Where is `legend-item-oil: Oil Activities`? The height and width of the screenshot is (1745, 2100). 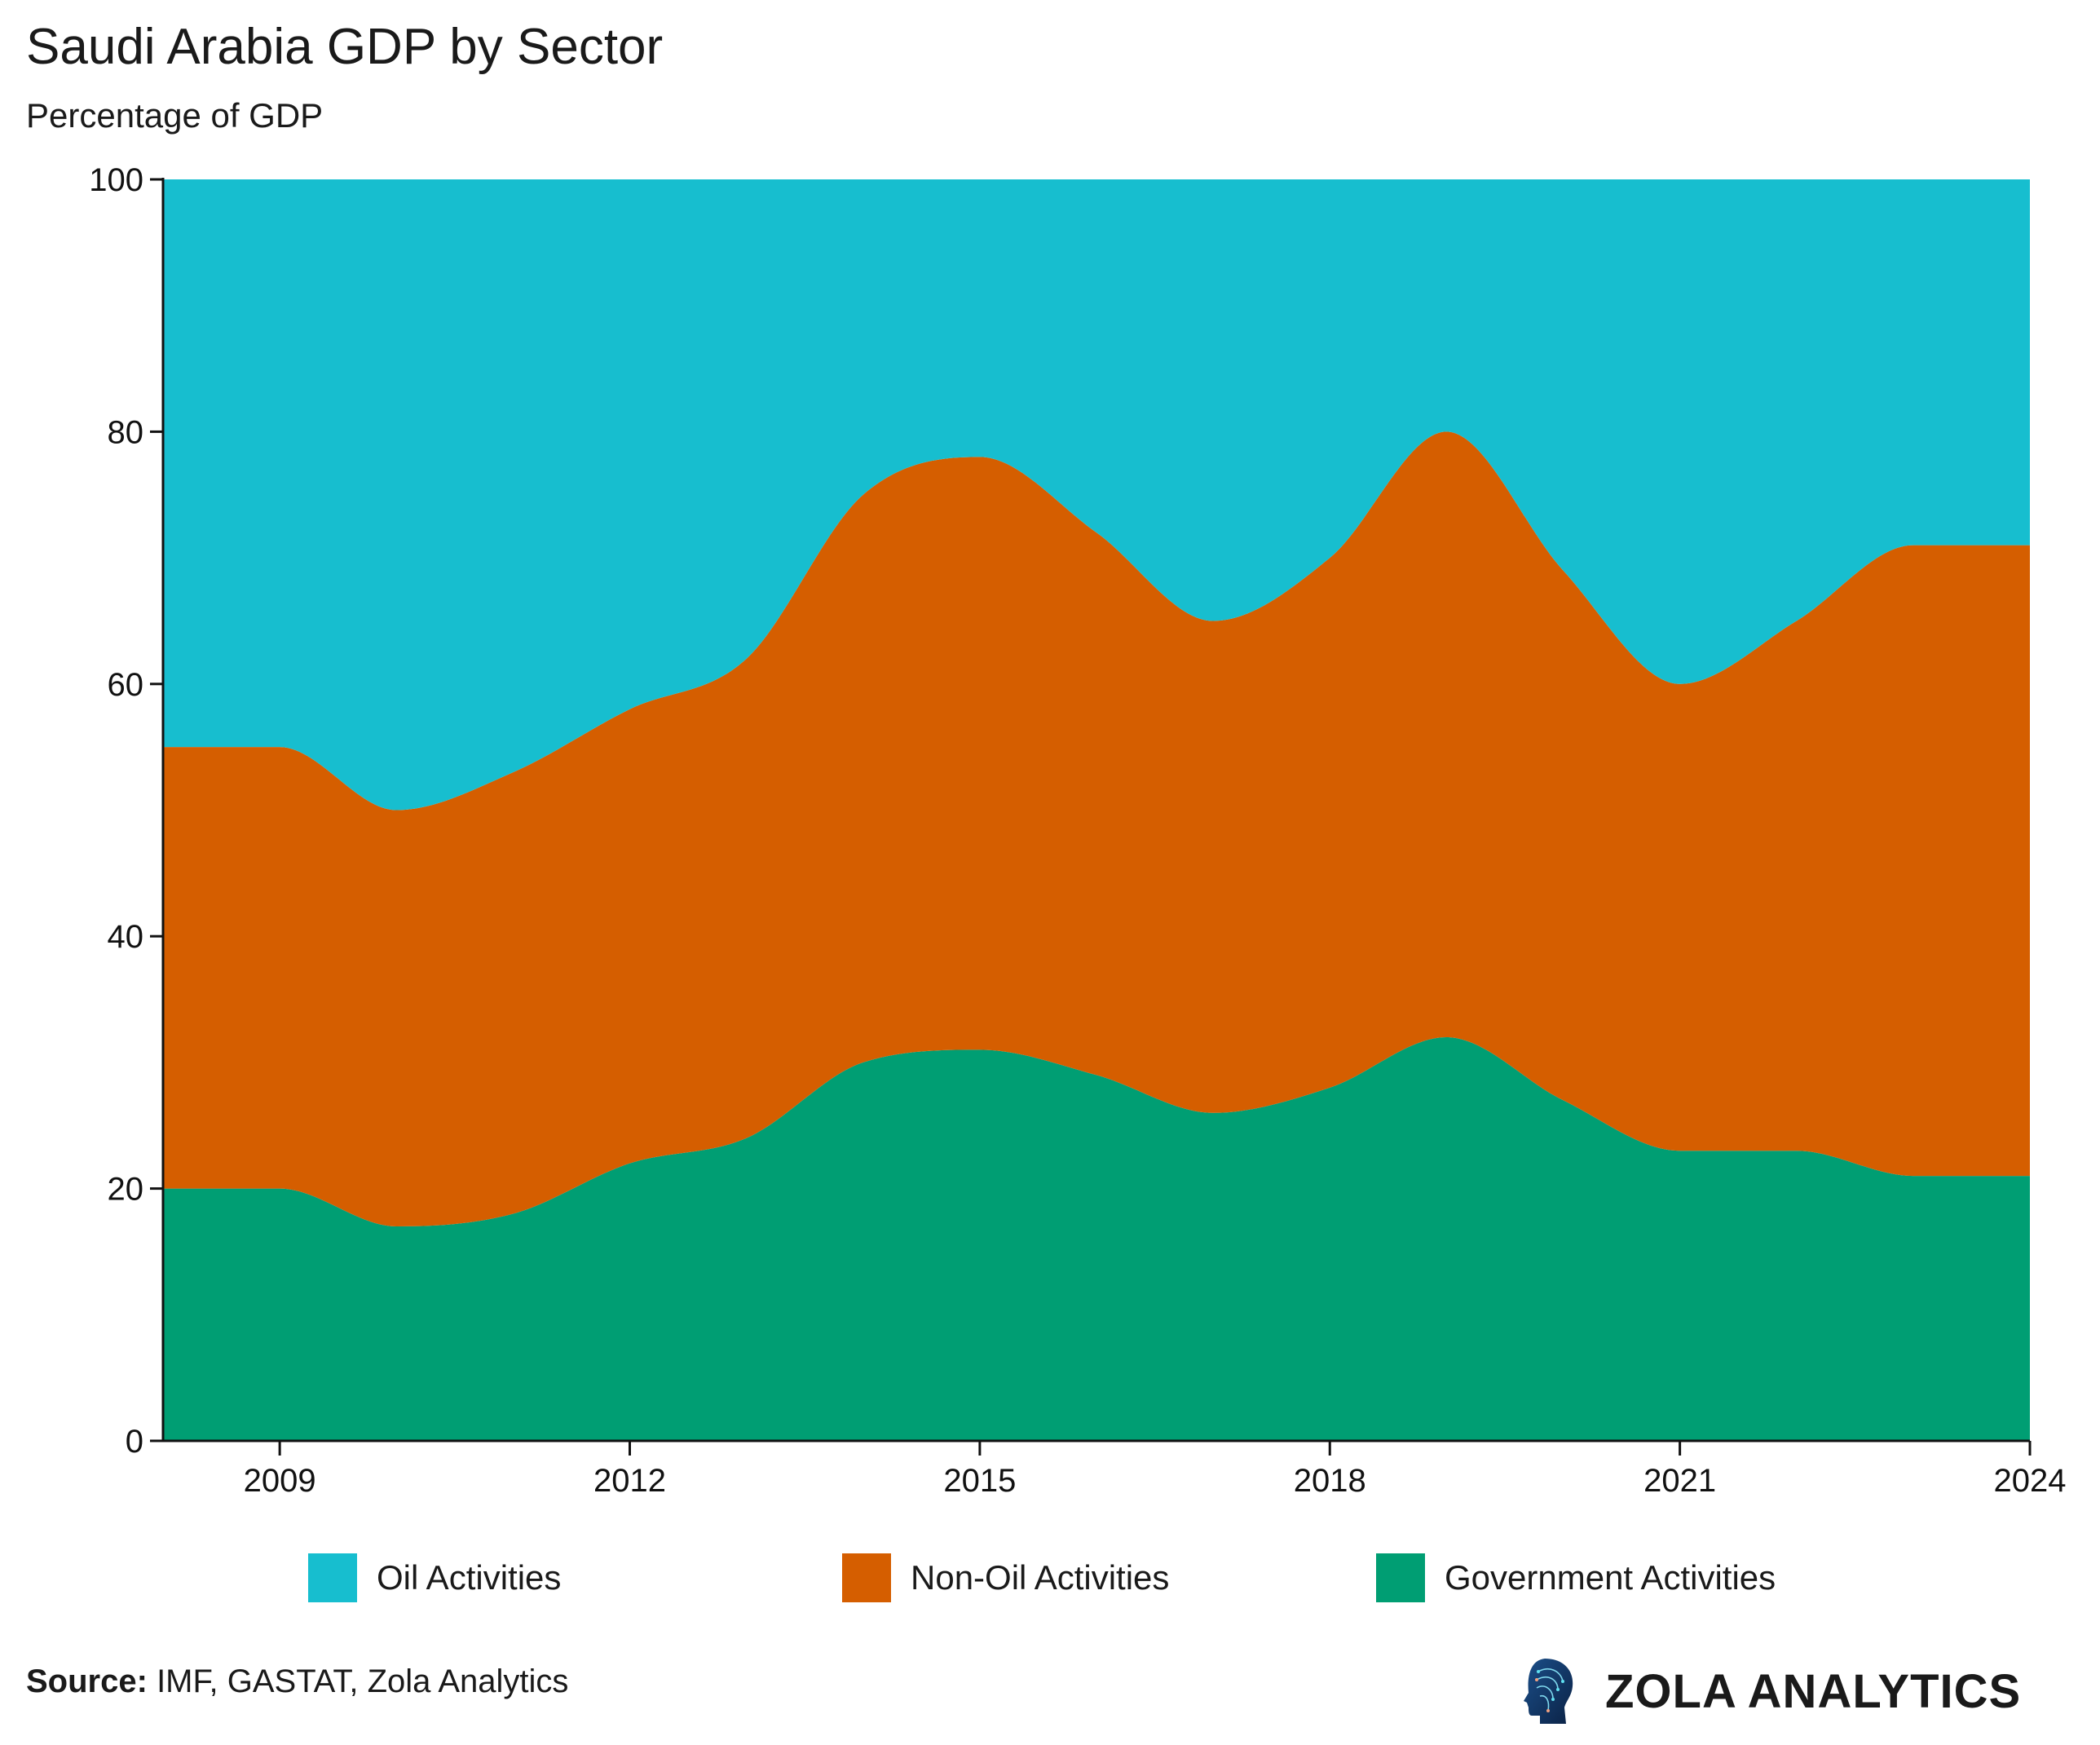 legend-item-oil: Oil Activities is located at coordinates (434, 1577).